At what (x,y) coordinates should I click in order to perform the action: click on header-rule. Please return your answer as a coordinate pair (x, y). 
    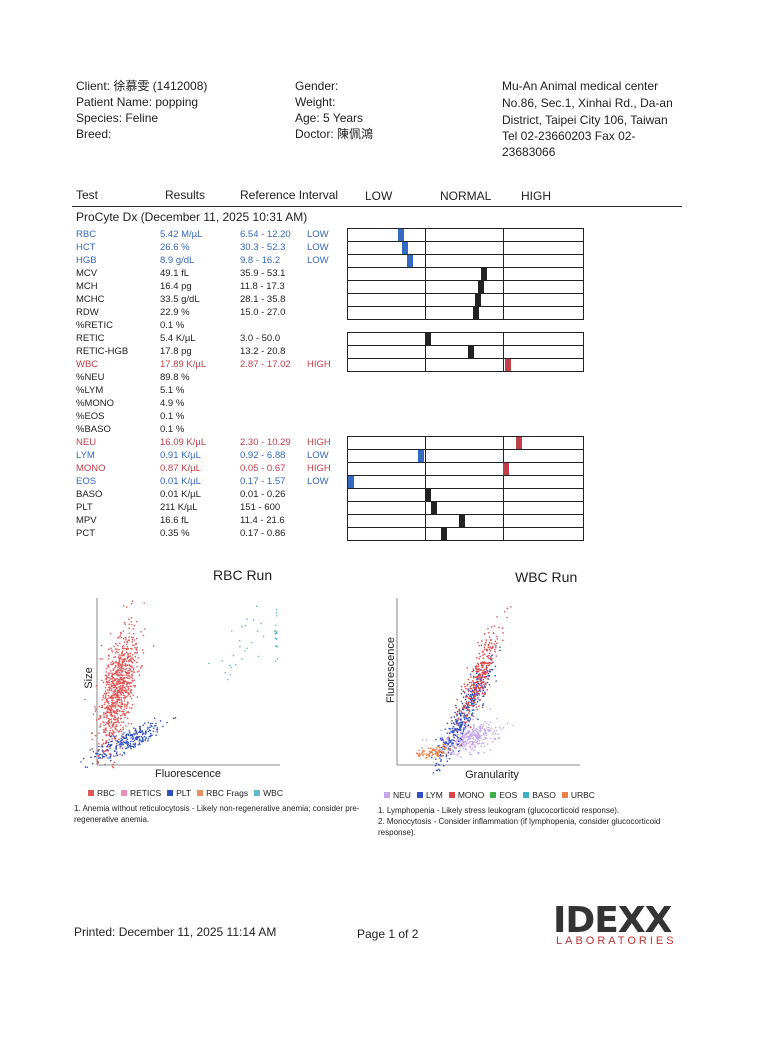
    Looking at the image, I should click on (377, 206).